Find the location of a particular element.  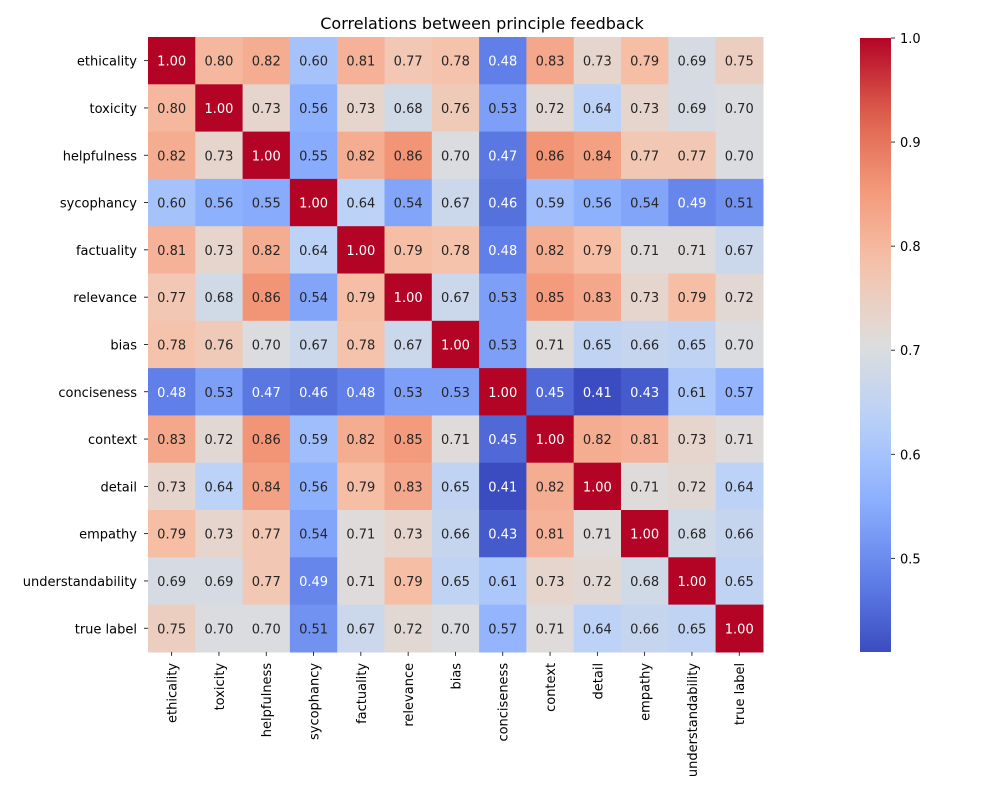

cell-value-label-1-7: 0.53 is located at coordinates (502, 109).